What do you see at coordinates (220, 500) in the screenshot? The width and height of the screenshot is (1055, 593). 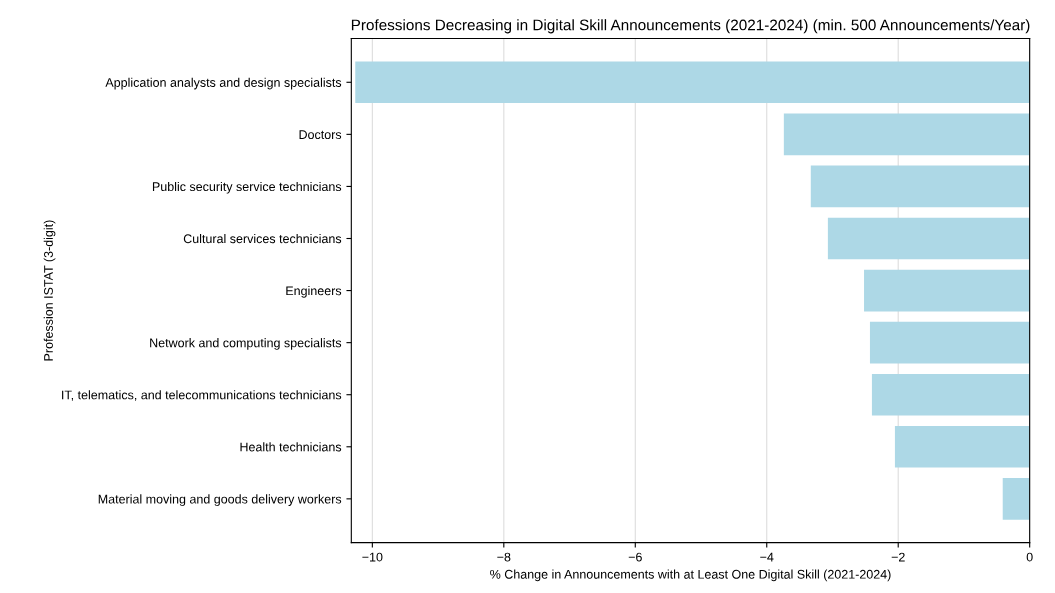 I see `y-tick-label: Material moving and goods delivery workers` at bounding box center [220, 500].